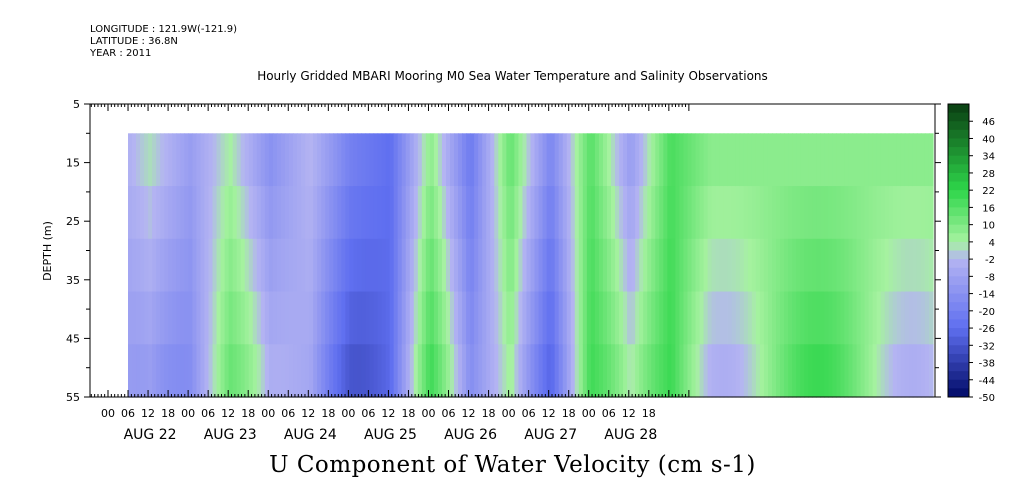 The width and height of the screenshot is (1009, 504). Describe the element at coordinates (73, 221) in the screenshot. I see `y-tick-label: 25` at that location.